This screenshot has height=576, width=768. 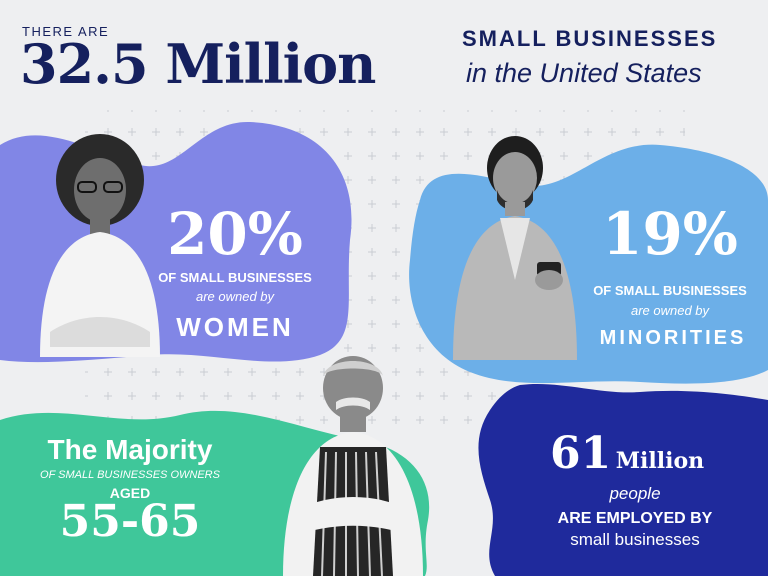 What do you see at coordinates (670, 290) in the screenshot?
I see `minorities-of-small-businesses: OF SMALL BUSINESSES` at bounding box center [670, 290].